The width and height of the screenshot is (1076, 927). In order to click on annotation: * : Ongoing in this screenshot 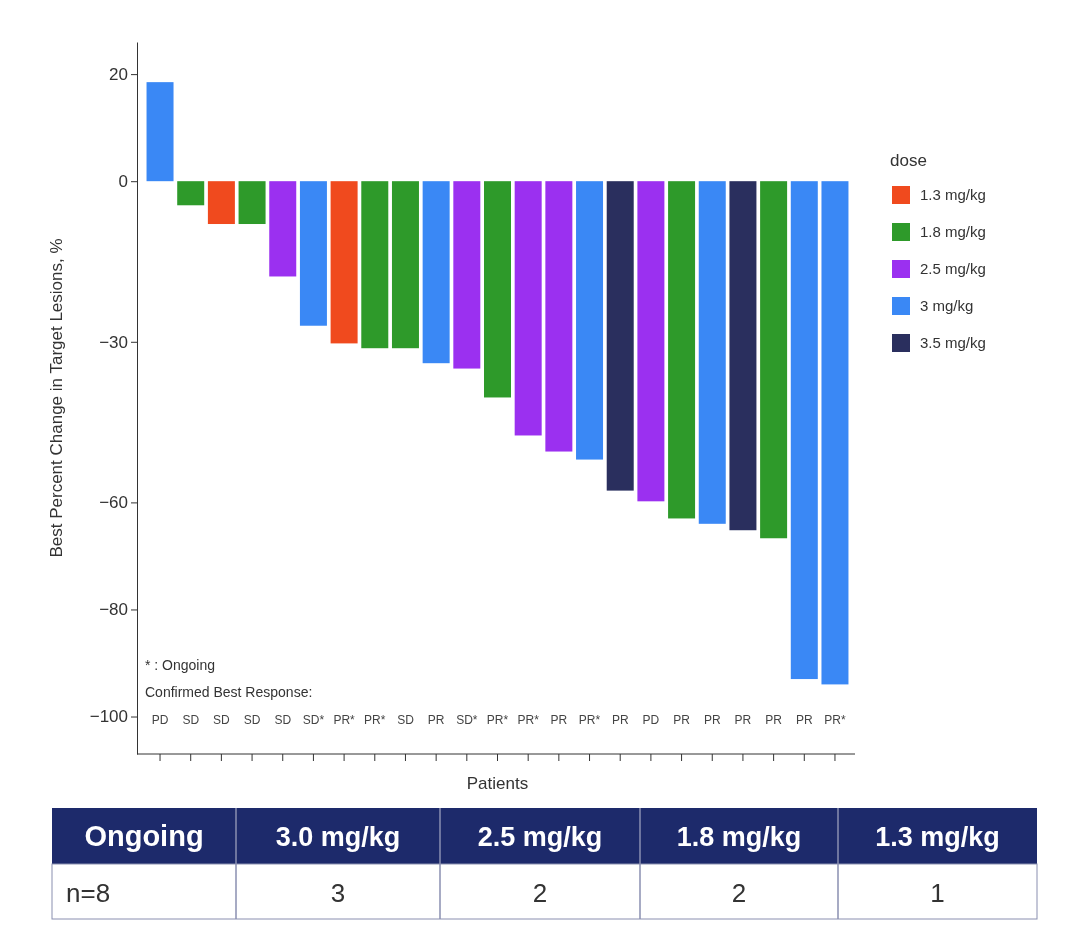, I will do `click(180, 665)`.